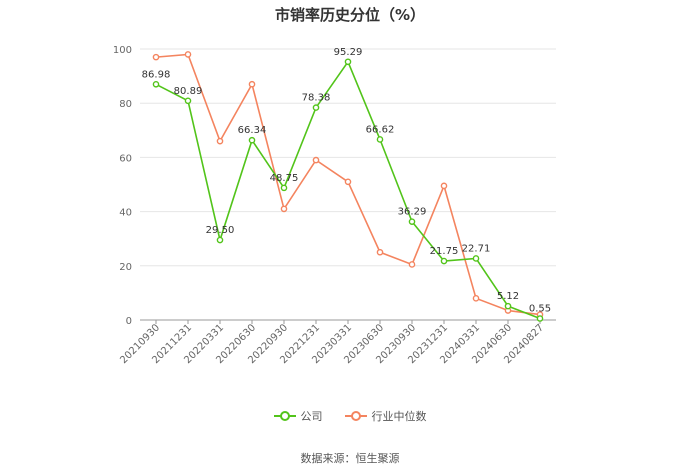 Image resolution: width=700 pixels, height=474 pixels. Describe the element at coordinates (188, 91) in the screenshot. I see `data-label-company: 80.89` at that location.